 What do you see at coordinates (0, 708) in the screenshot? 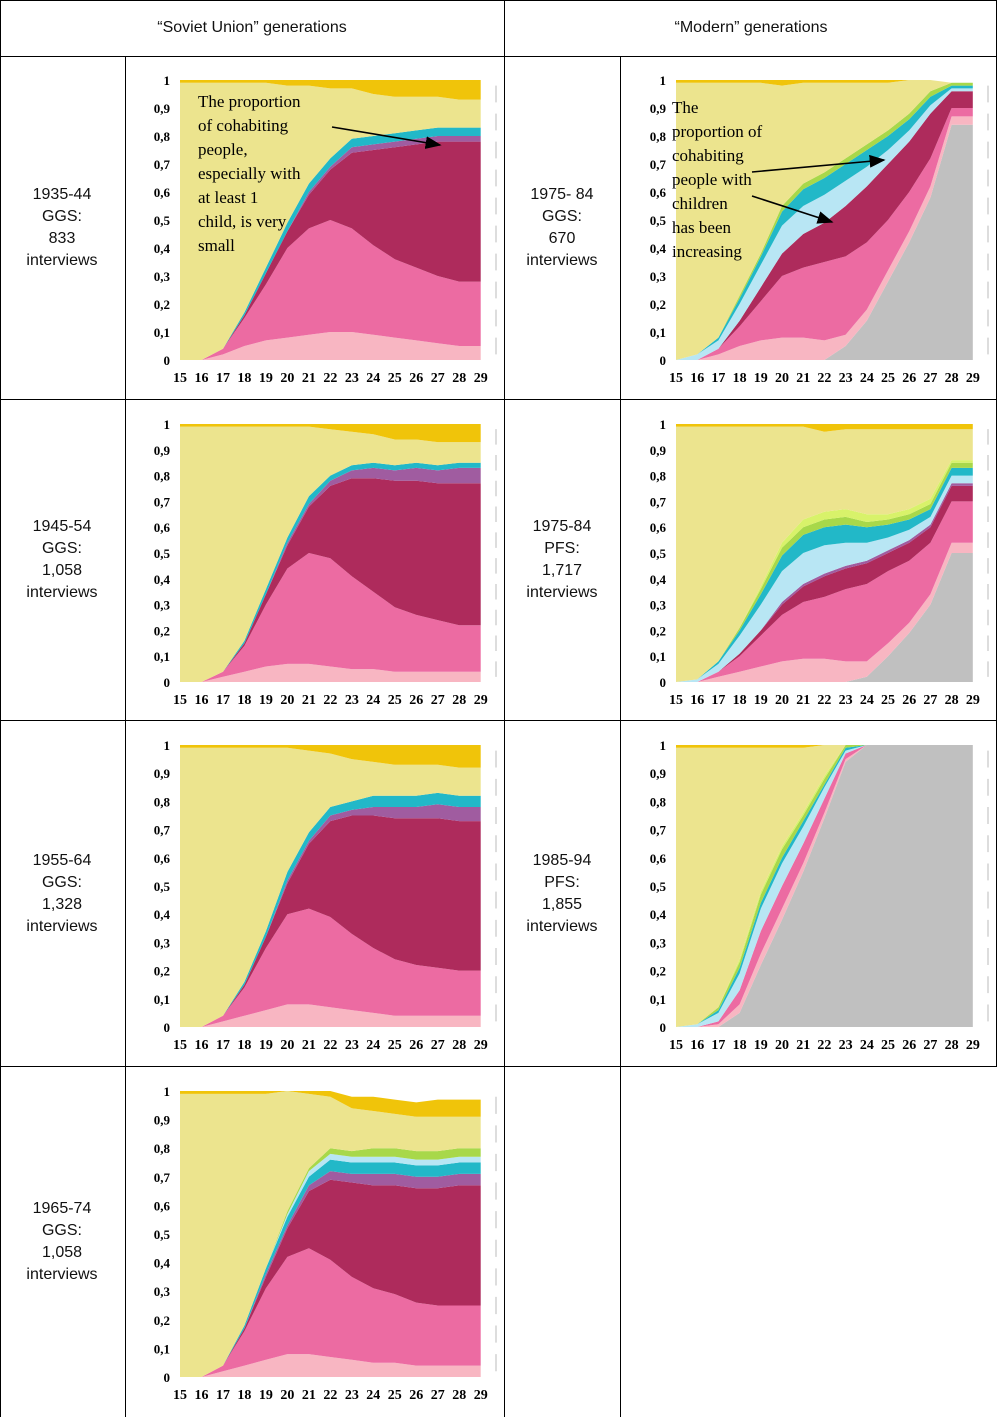
I see `table-border-left` at bounding box center [0, 708].